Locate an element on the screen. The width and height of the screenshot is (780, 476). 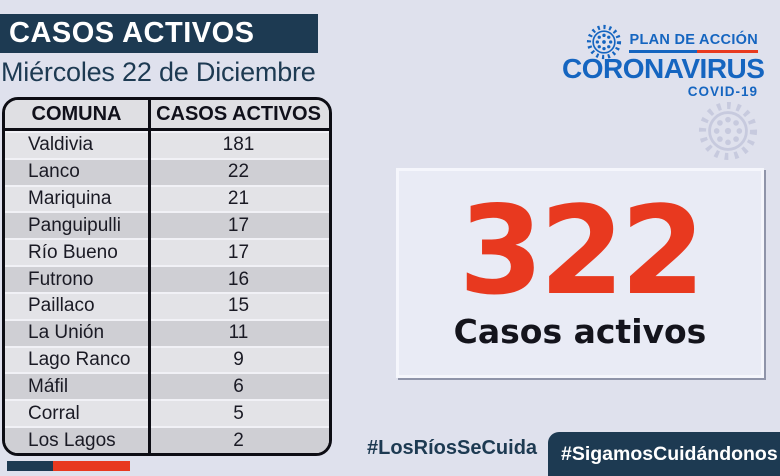
covid19-label: COVID-19 is located at coordinates (722, 91).